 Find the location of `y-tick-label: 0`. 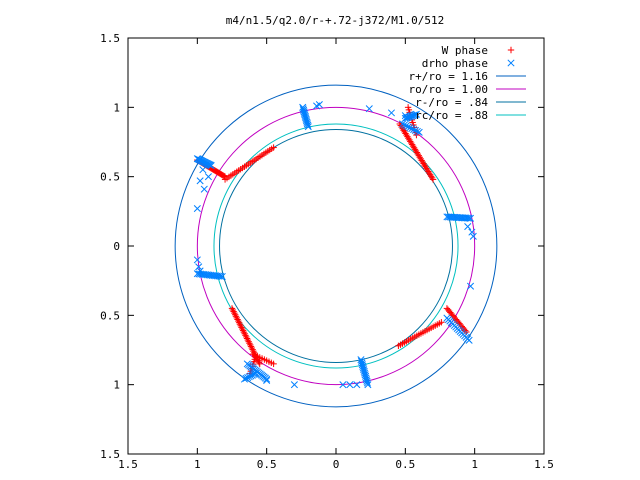

y-tick-label: 0 is located at coordinates (116, 246).